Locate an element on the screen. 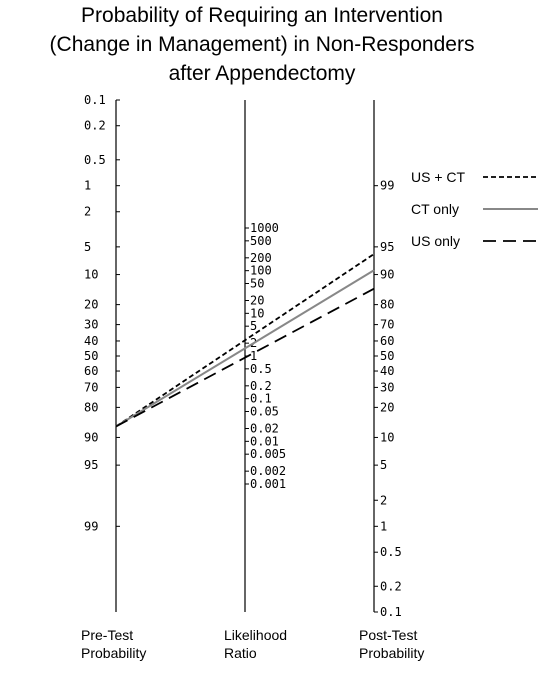  post-test-tick-label: 80 is located at coordinates (387, 305).